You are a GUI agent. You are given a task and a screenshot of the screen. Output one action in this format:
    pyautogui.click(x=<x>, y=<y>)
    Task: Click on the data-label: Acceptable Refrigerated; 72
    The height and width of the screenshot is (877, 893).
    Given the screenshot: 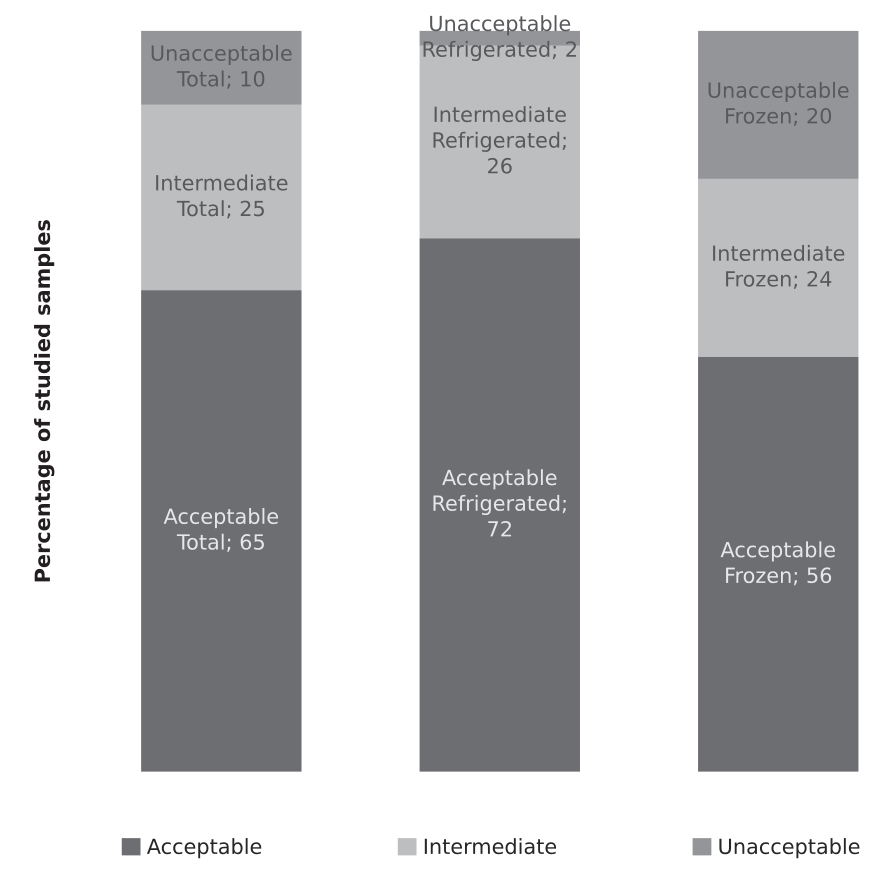 What is the action you would take?
    pyautogui.click(x=500, y=502)
    